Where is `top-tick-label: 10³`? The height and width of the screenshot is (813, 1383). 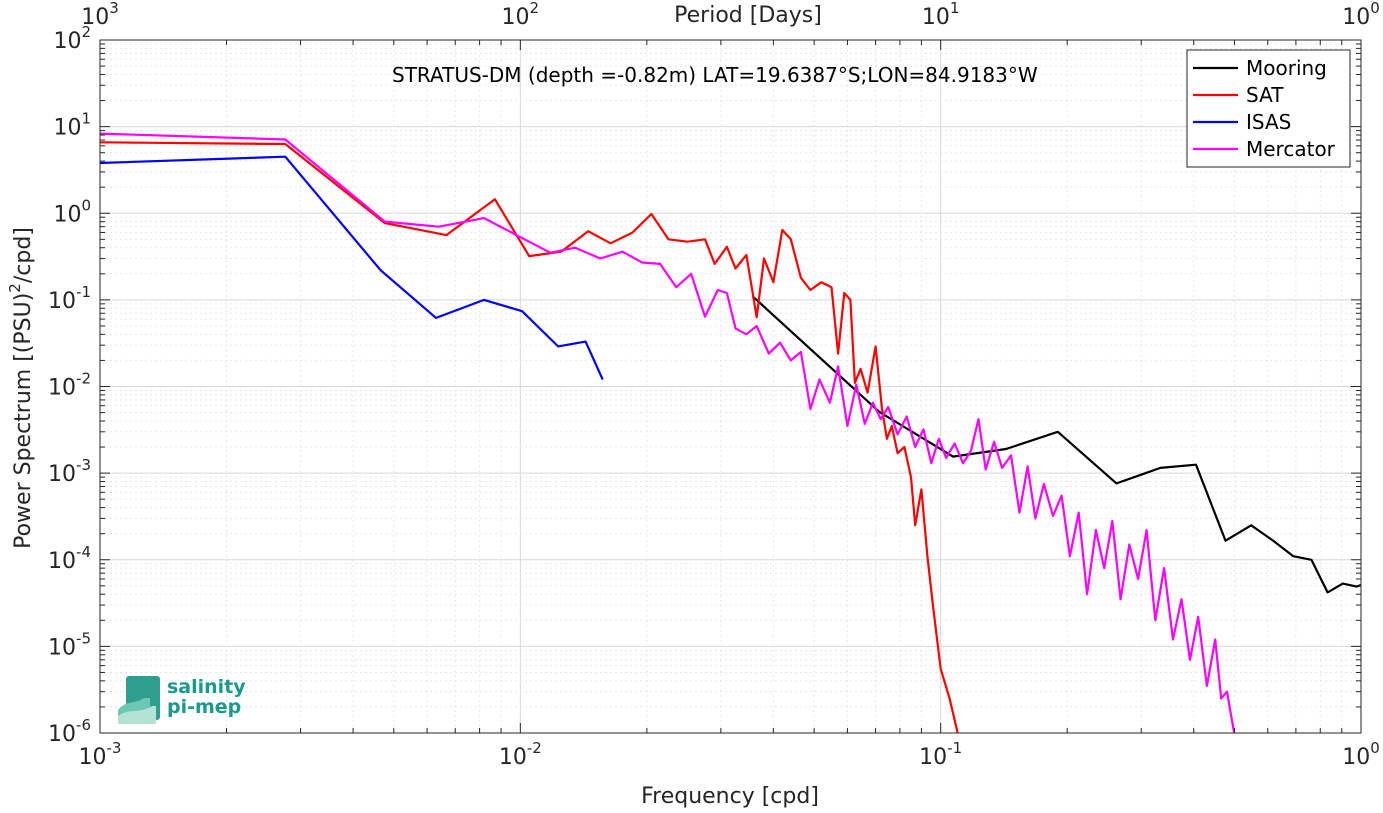
top-tick-label: 10³ is located at coordinates (100, 15).